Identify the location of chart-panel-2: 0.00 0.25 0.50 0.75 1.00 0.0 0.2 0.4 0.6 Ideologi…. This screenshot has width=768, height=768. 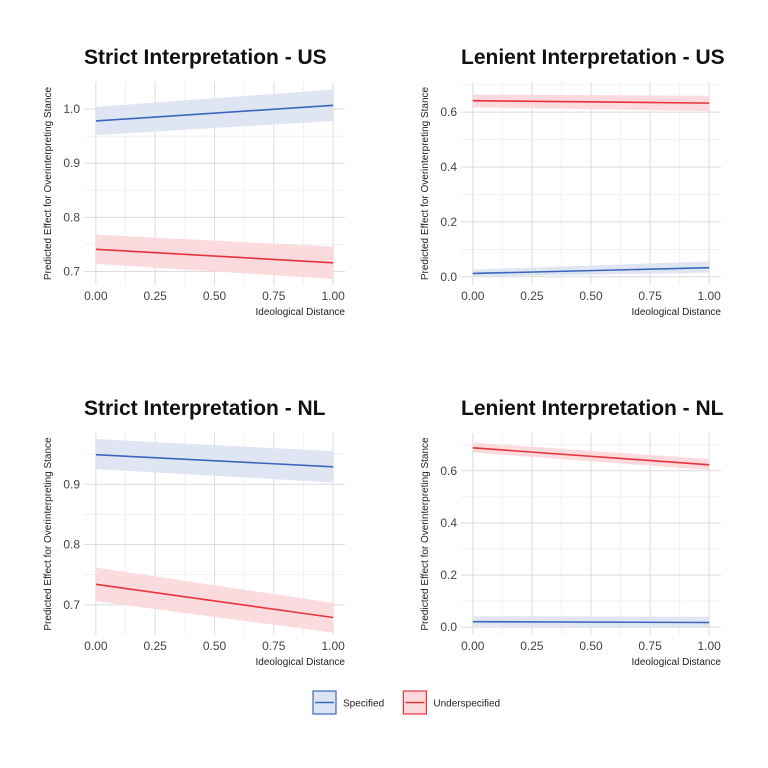
(572, 182).